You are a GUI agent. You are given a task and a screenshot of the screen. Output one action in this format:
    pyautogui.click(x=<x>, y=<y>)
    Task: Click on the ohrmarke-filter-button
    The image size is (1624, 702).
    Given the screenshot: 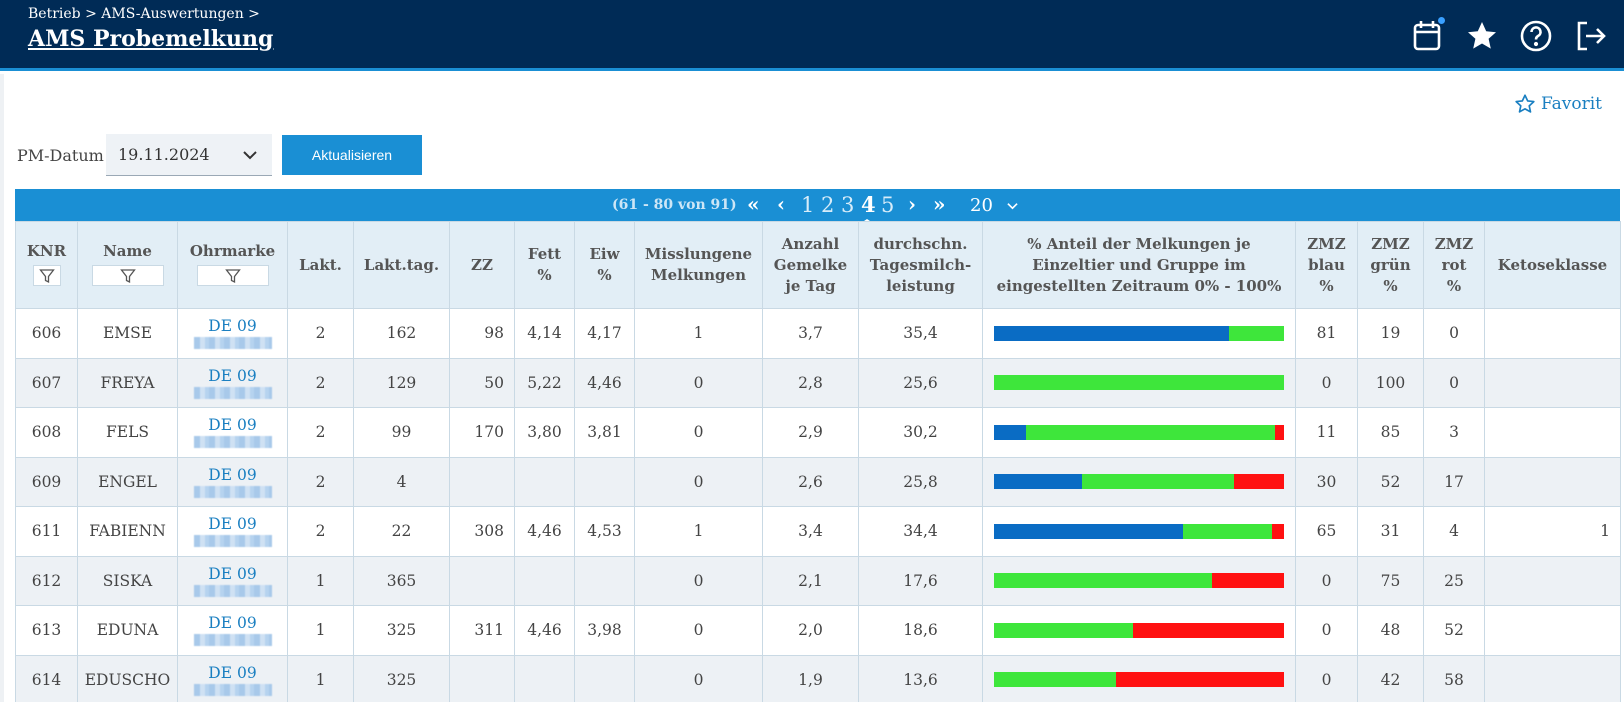 What is the action you would take?
    pyautogui.click(x=232, y=275)
    